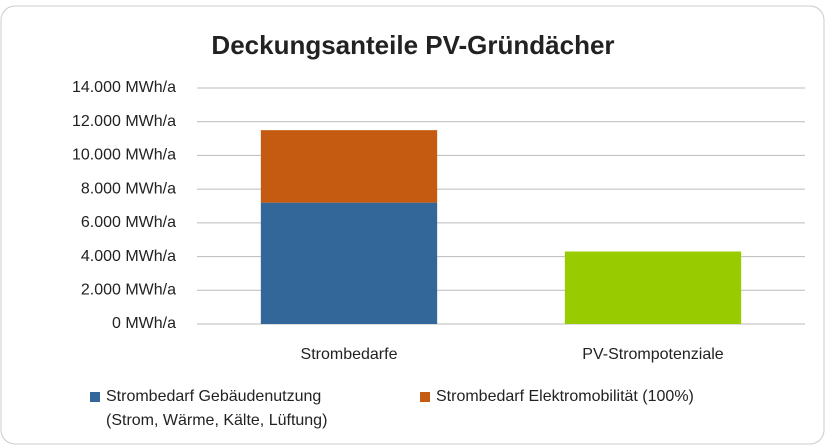 Image resolution: width=826 pixels, height=446 pixels. I want to click on legend-entry: Strombedarf Elektromobilität (100%), so click(618, 397).